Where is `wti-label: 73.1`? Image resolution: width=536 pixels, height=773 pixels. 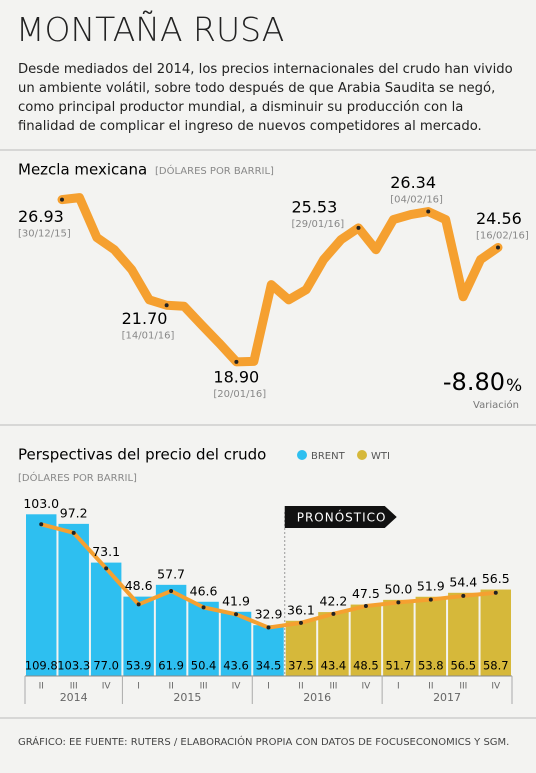 wti-label: 73.1 is located at coordinates (106, 551).